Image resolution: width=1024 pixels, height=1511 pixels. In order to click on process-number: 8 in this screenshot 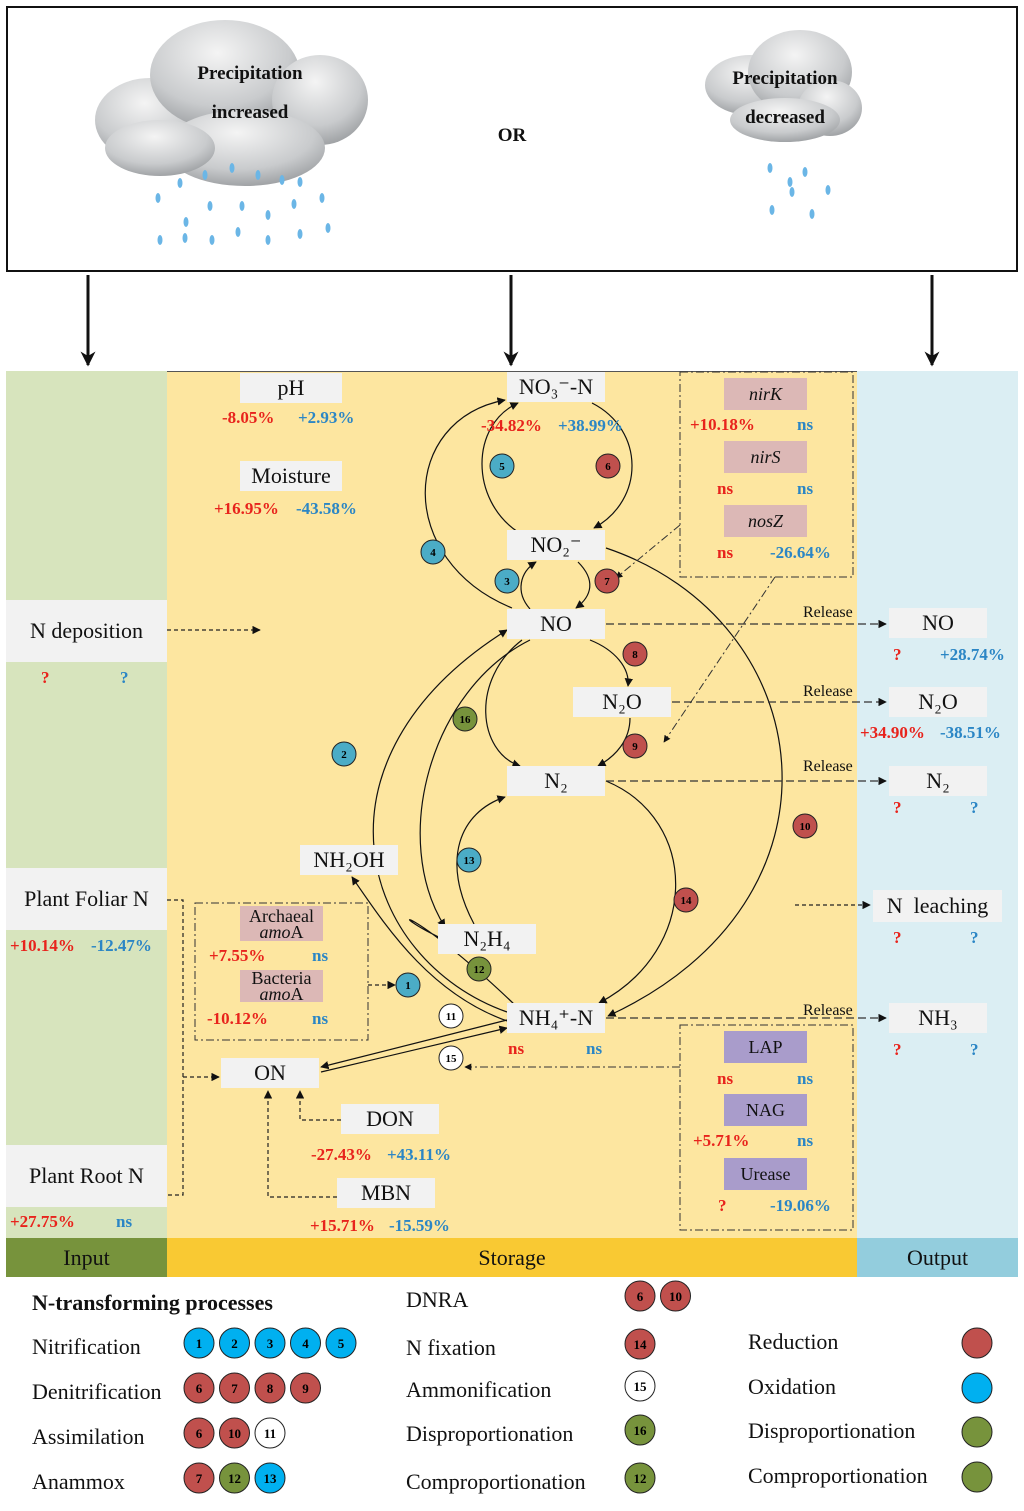, I will do `click(635, 655)`.